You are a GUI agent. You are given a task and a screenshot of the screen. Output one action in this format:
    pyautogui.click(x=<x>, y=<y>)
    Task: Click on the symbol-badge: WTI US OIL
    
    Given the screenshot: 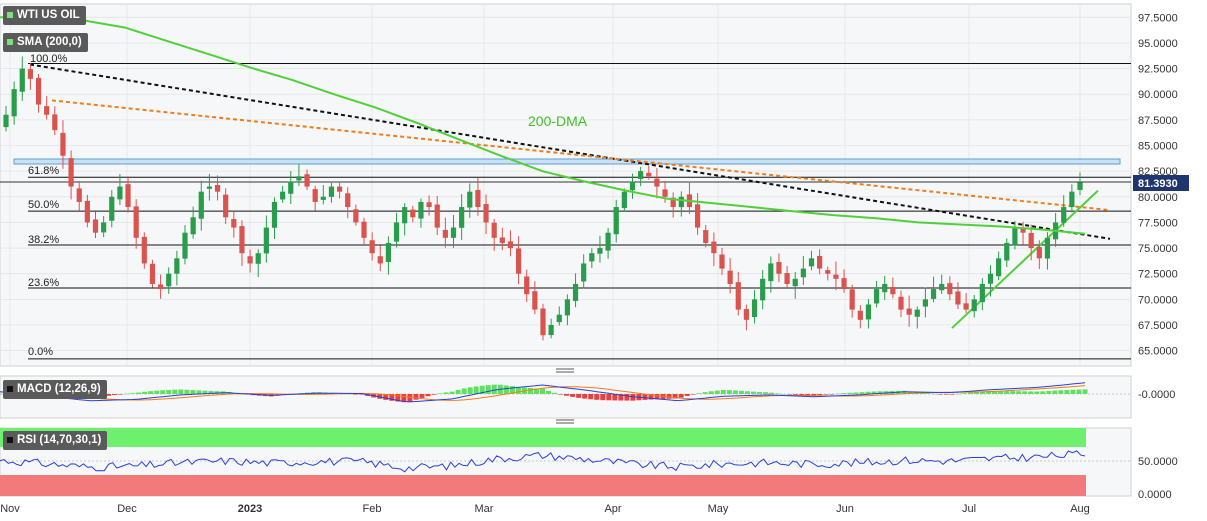 What is the action you would take?
    pyautogui.click(x=44, y=15)
    